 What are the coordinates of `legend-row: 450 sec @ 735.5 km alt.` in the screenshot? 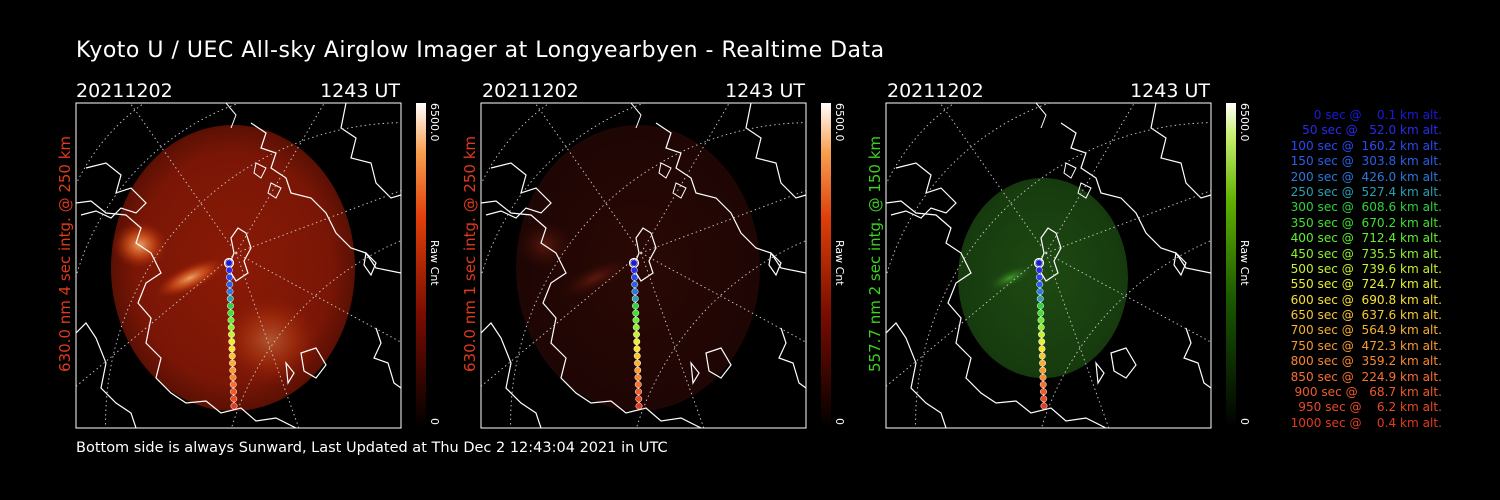 It's located at (1366, 253).